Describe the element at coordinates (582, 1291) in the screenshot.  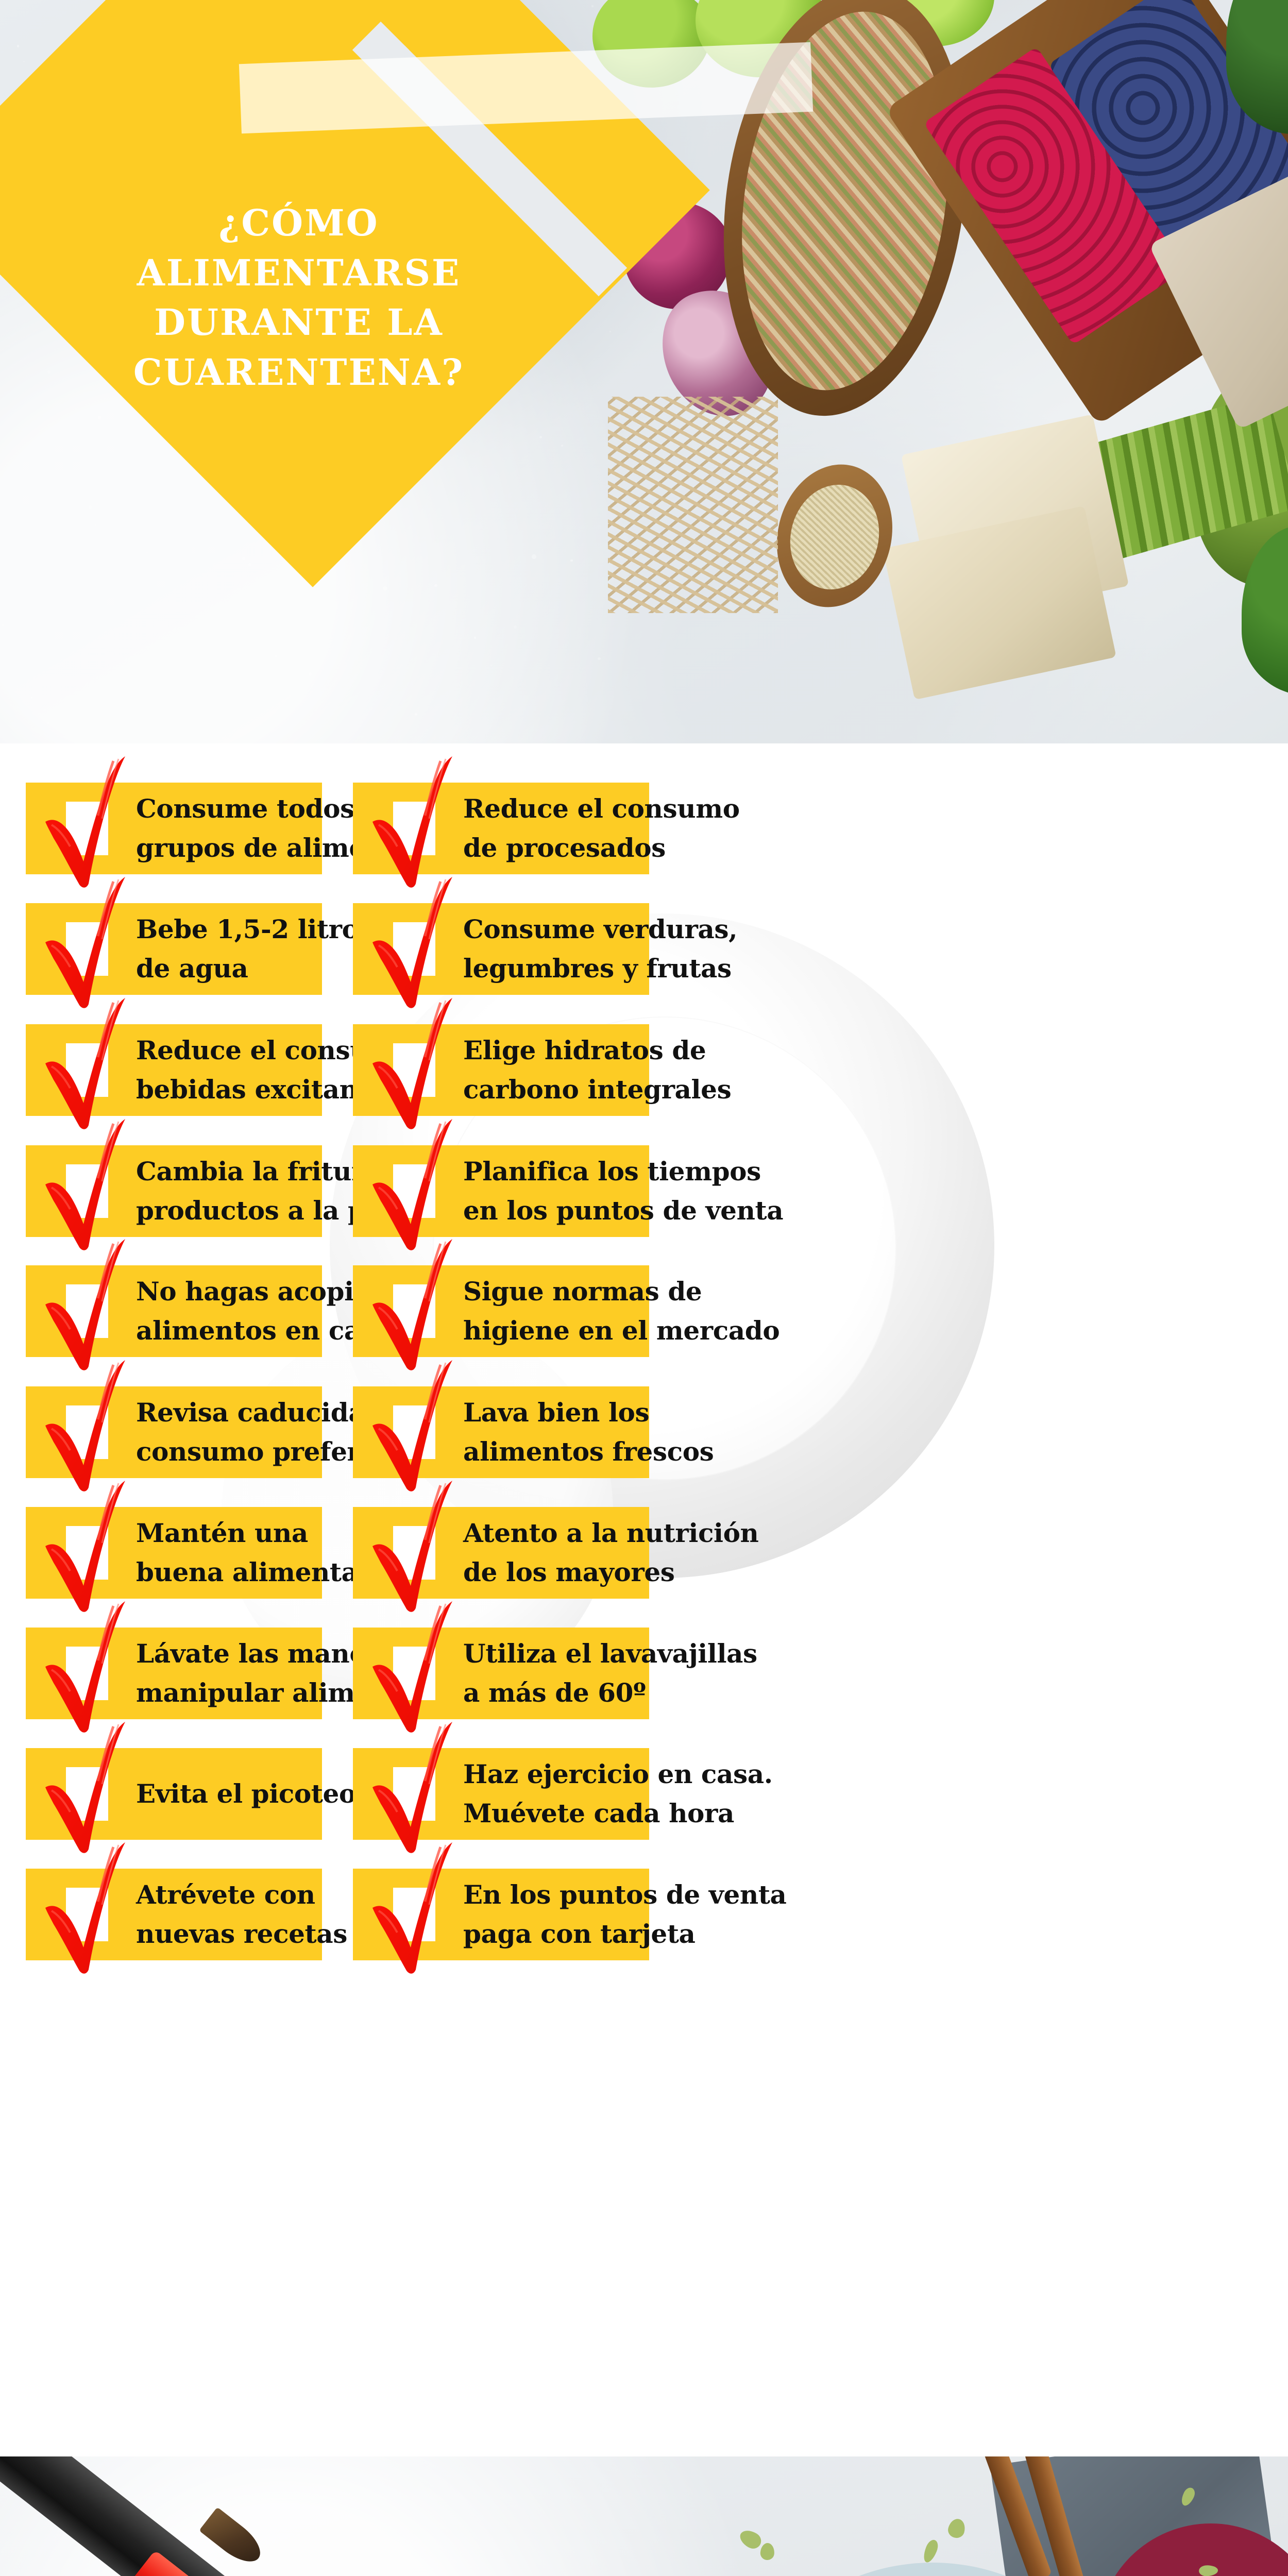
I see `checklist-item-line-1: Sigue normas de` at that location.